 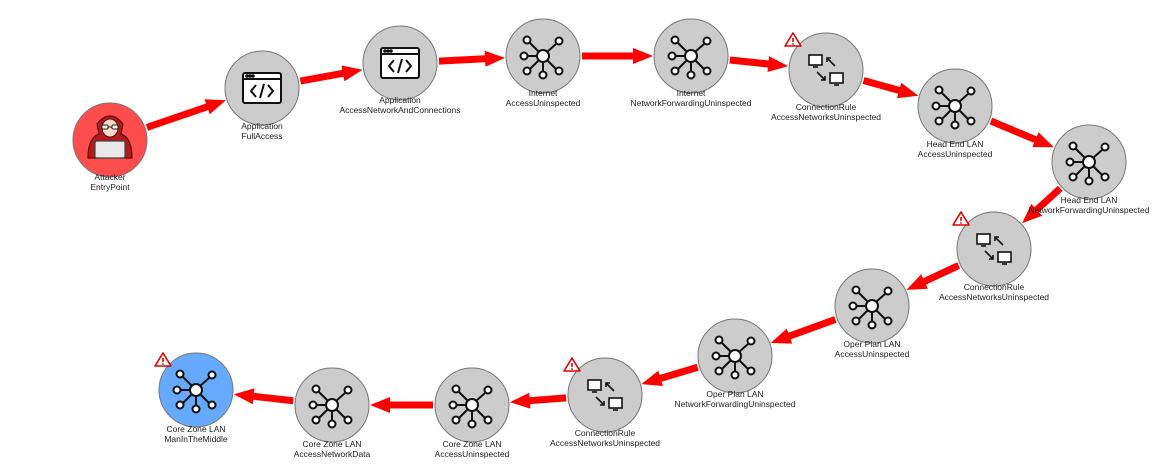 What do you see at coordinates (110, 137) in the screenshot?
I see `hacker-icon` at bounding box center [110, 137].